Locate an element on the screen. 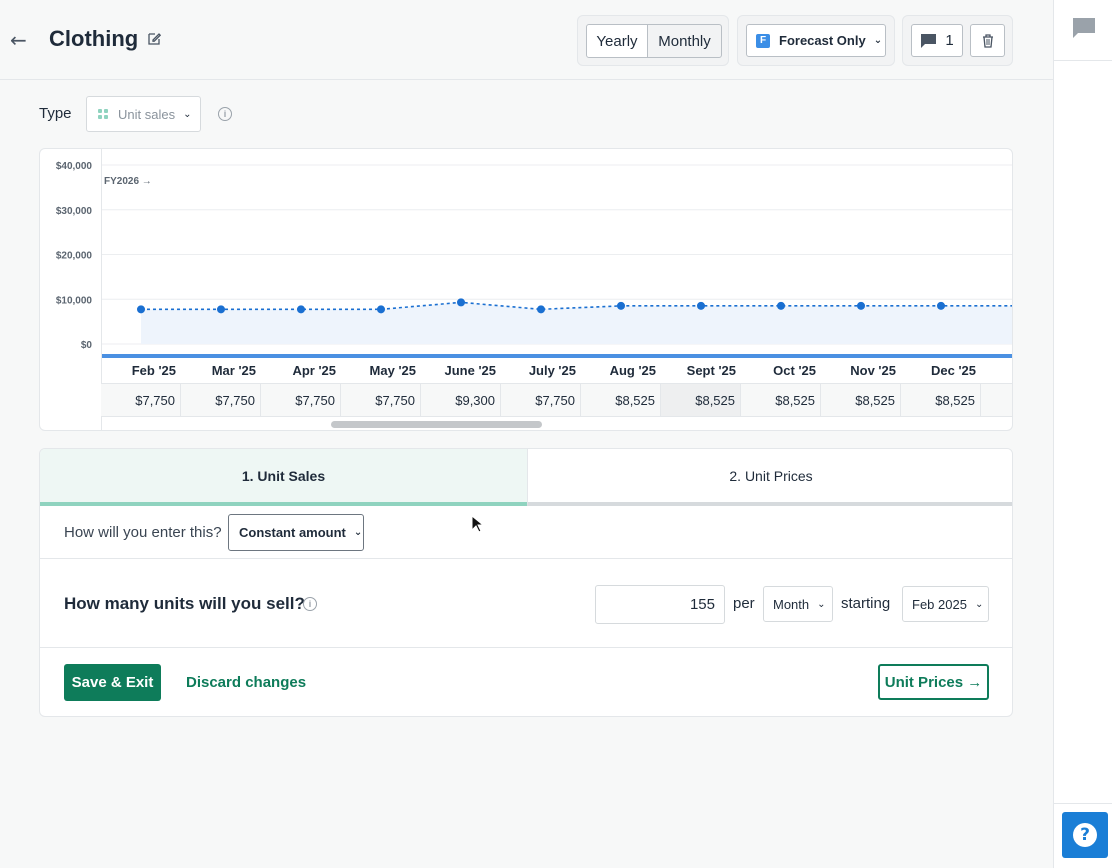  month-header-cell: Dec '25 is located at coordinates (953, 370).